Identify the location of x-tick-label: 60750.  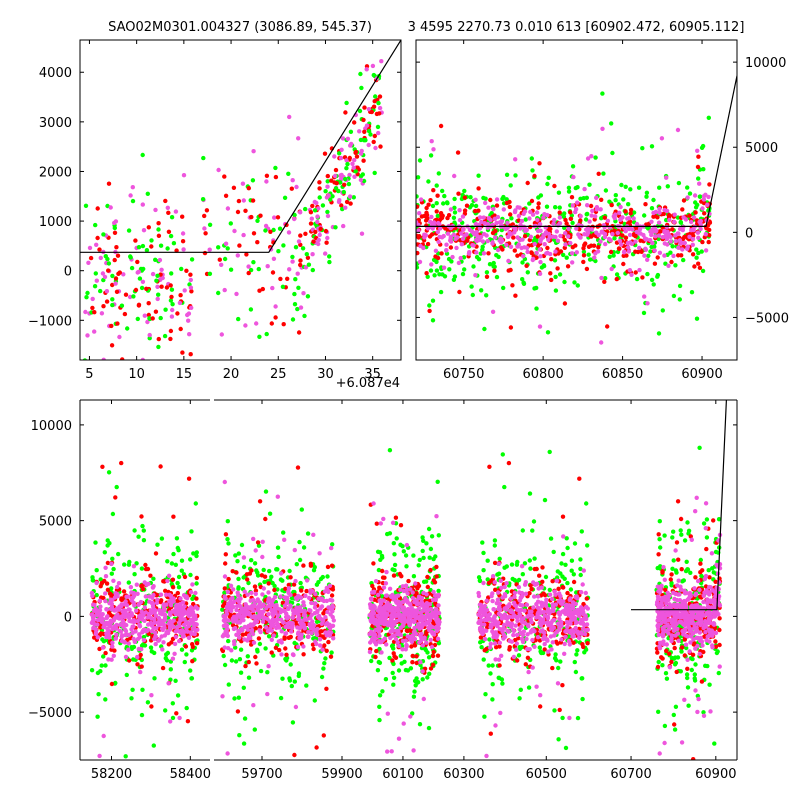
(463, 374).